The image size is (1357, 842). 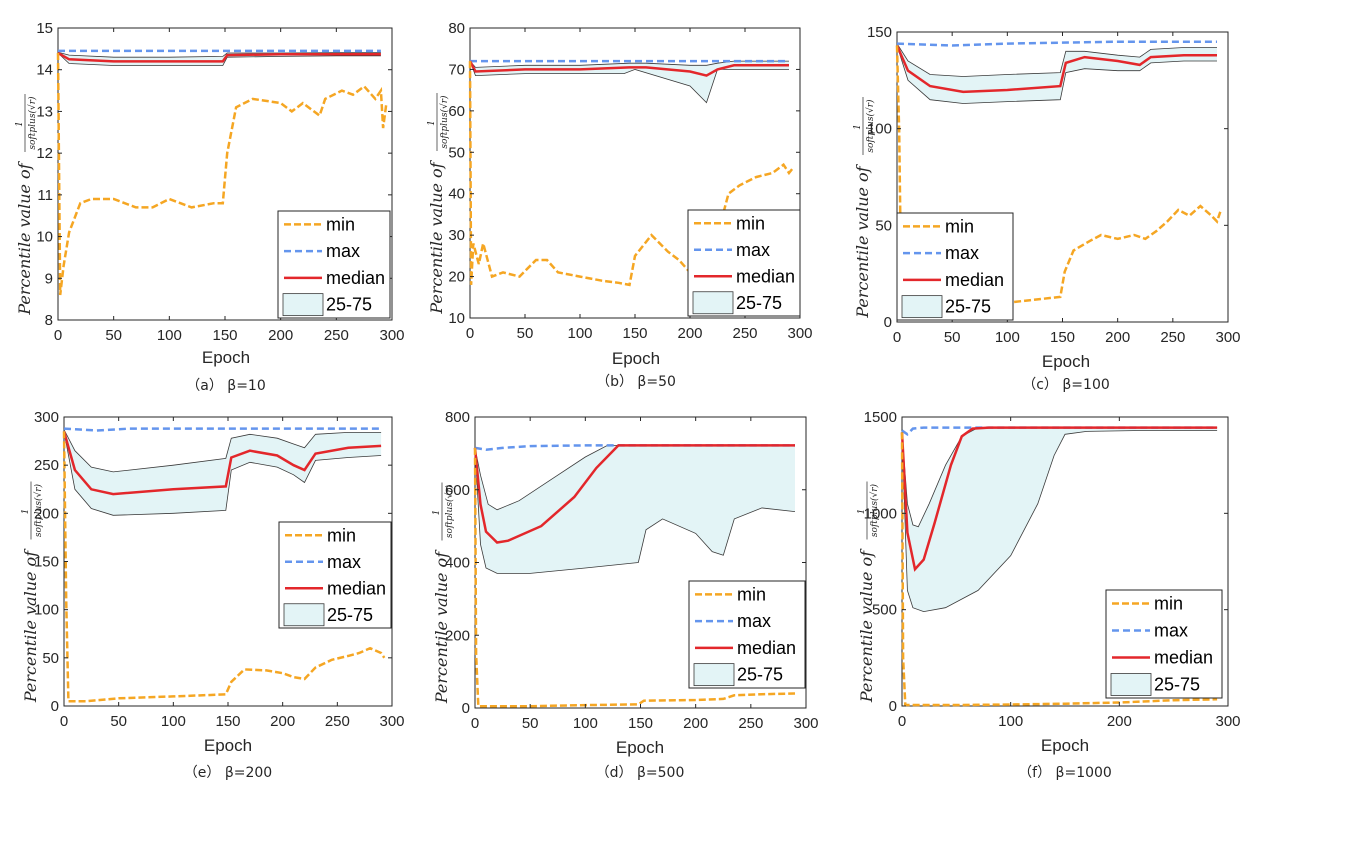 I want to click on y-tick-label: 60, so click(x=456, y=111).